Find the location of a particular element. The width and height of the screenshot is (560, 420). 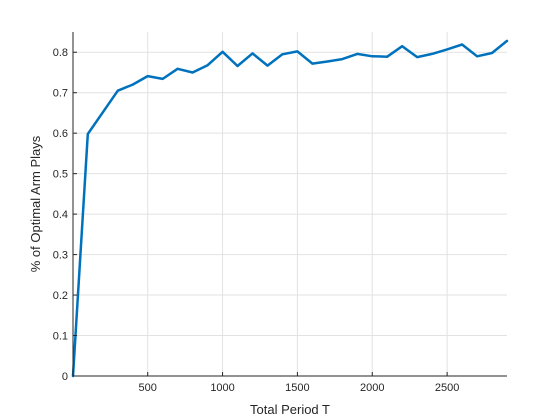

y-tick-label: 0.6 is located at coordinates (60, 134).